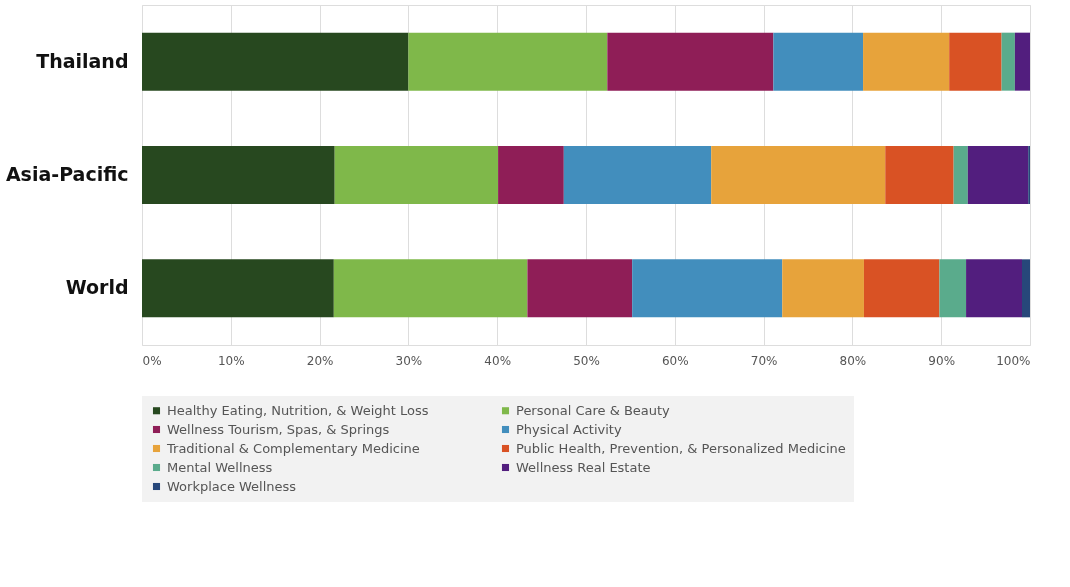 The width and height of the screenshot is (1070, 587). What do you see at coordinates (82, 60) in the screenshot?
I see `y-tick-label: Thailand` at bounding box center [82, 60].